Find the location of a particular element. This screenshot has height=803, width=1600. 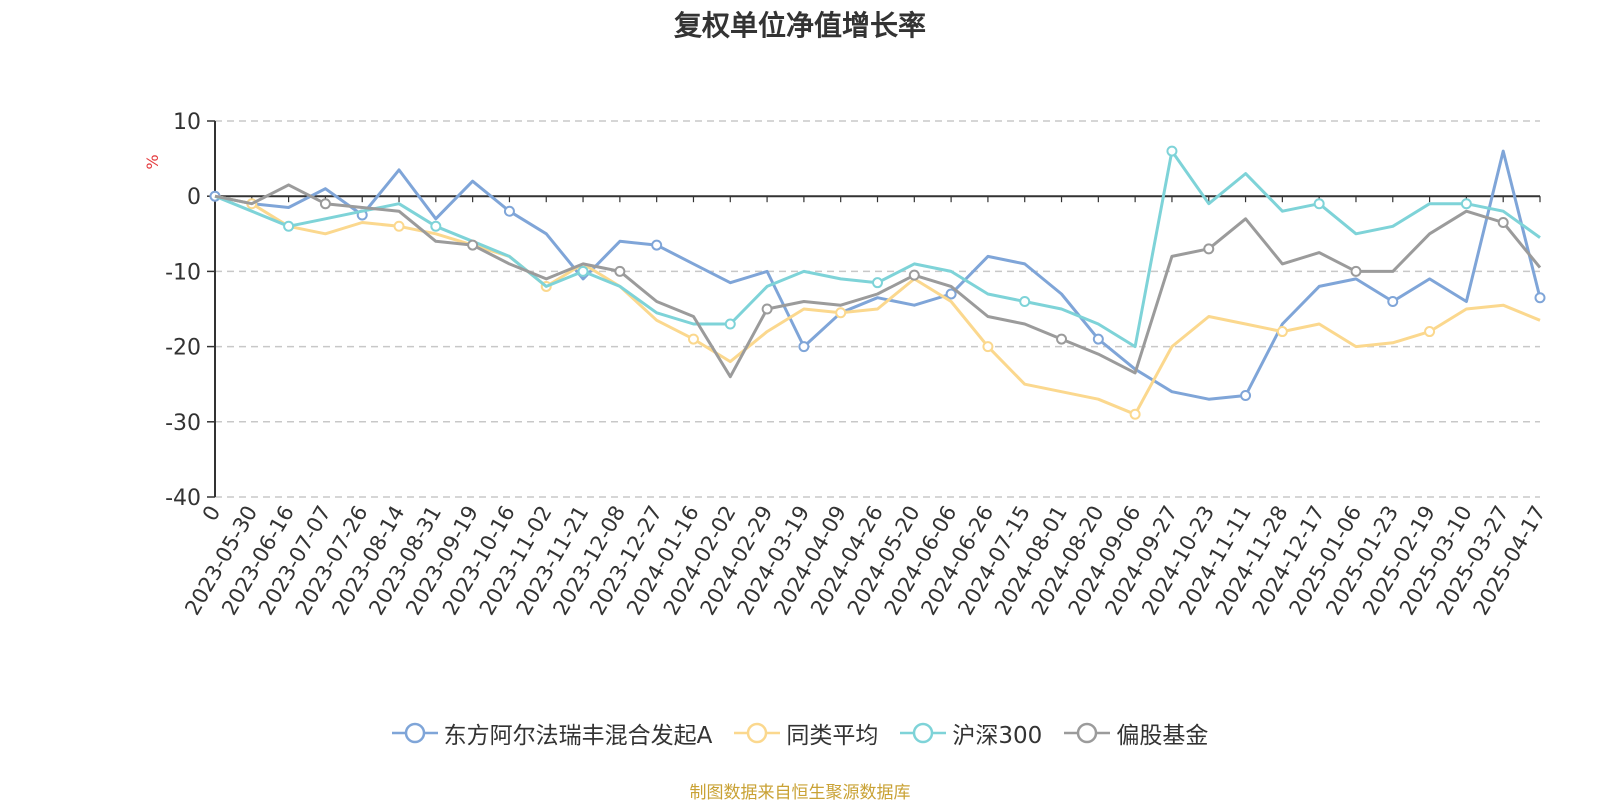

legend-item: 东方阿尔法瑞丰混合发起A is located at coordinates (552, 733).